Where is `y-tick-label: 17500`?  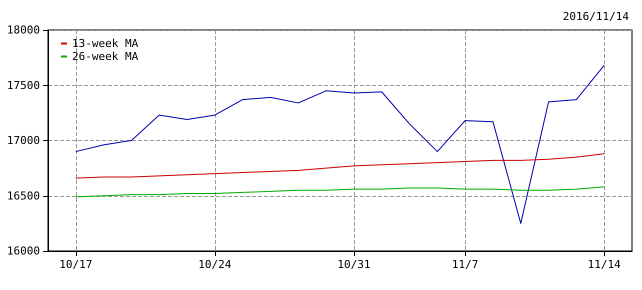
y-tick-label: 17500 is located at coordinates (23, 85).